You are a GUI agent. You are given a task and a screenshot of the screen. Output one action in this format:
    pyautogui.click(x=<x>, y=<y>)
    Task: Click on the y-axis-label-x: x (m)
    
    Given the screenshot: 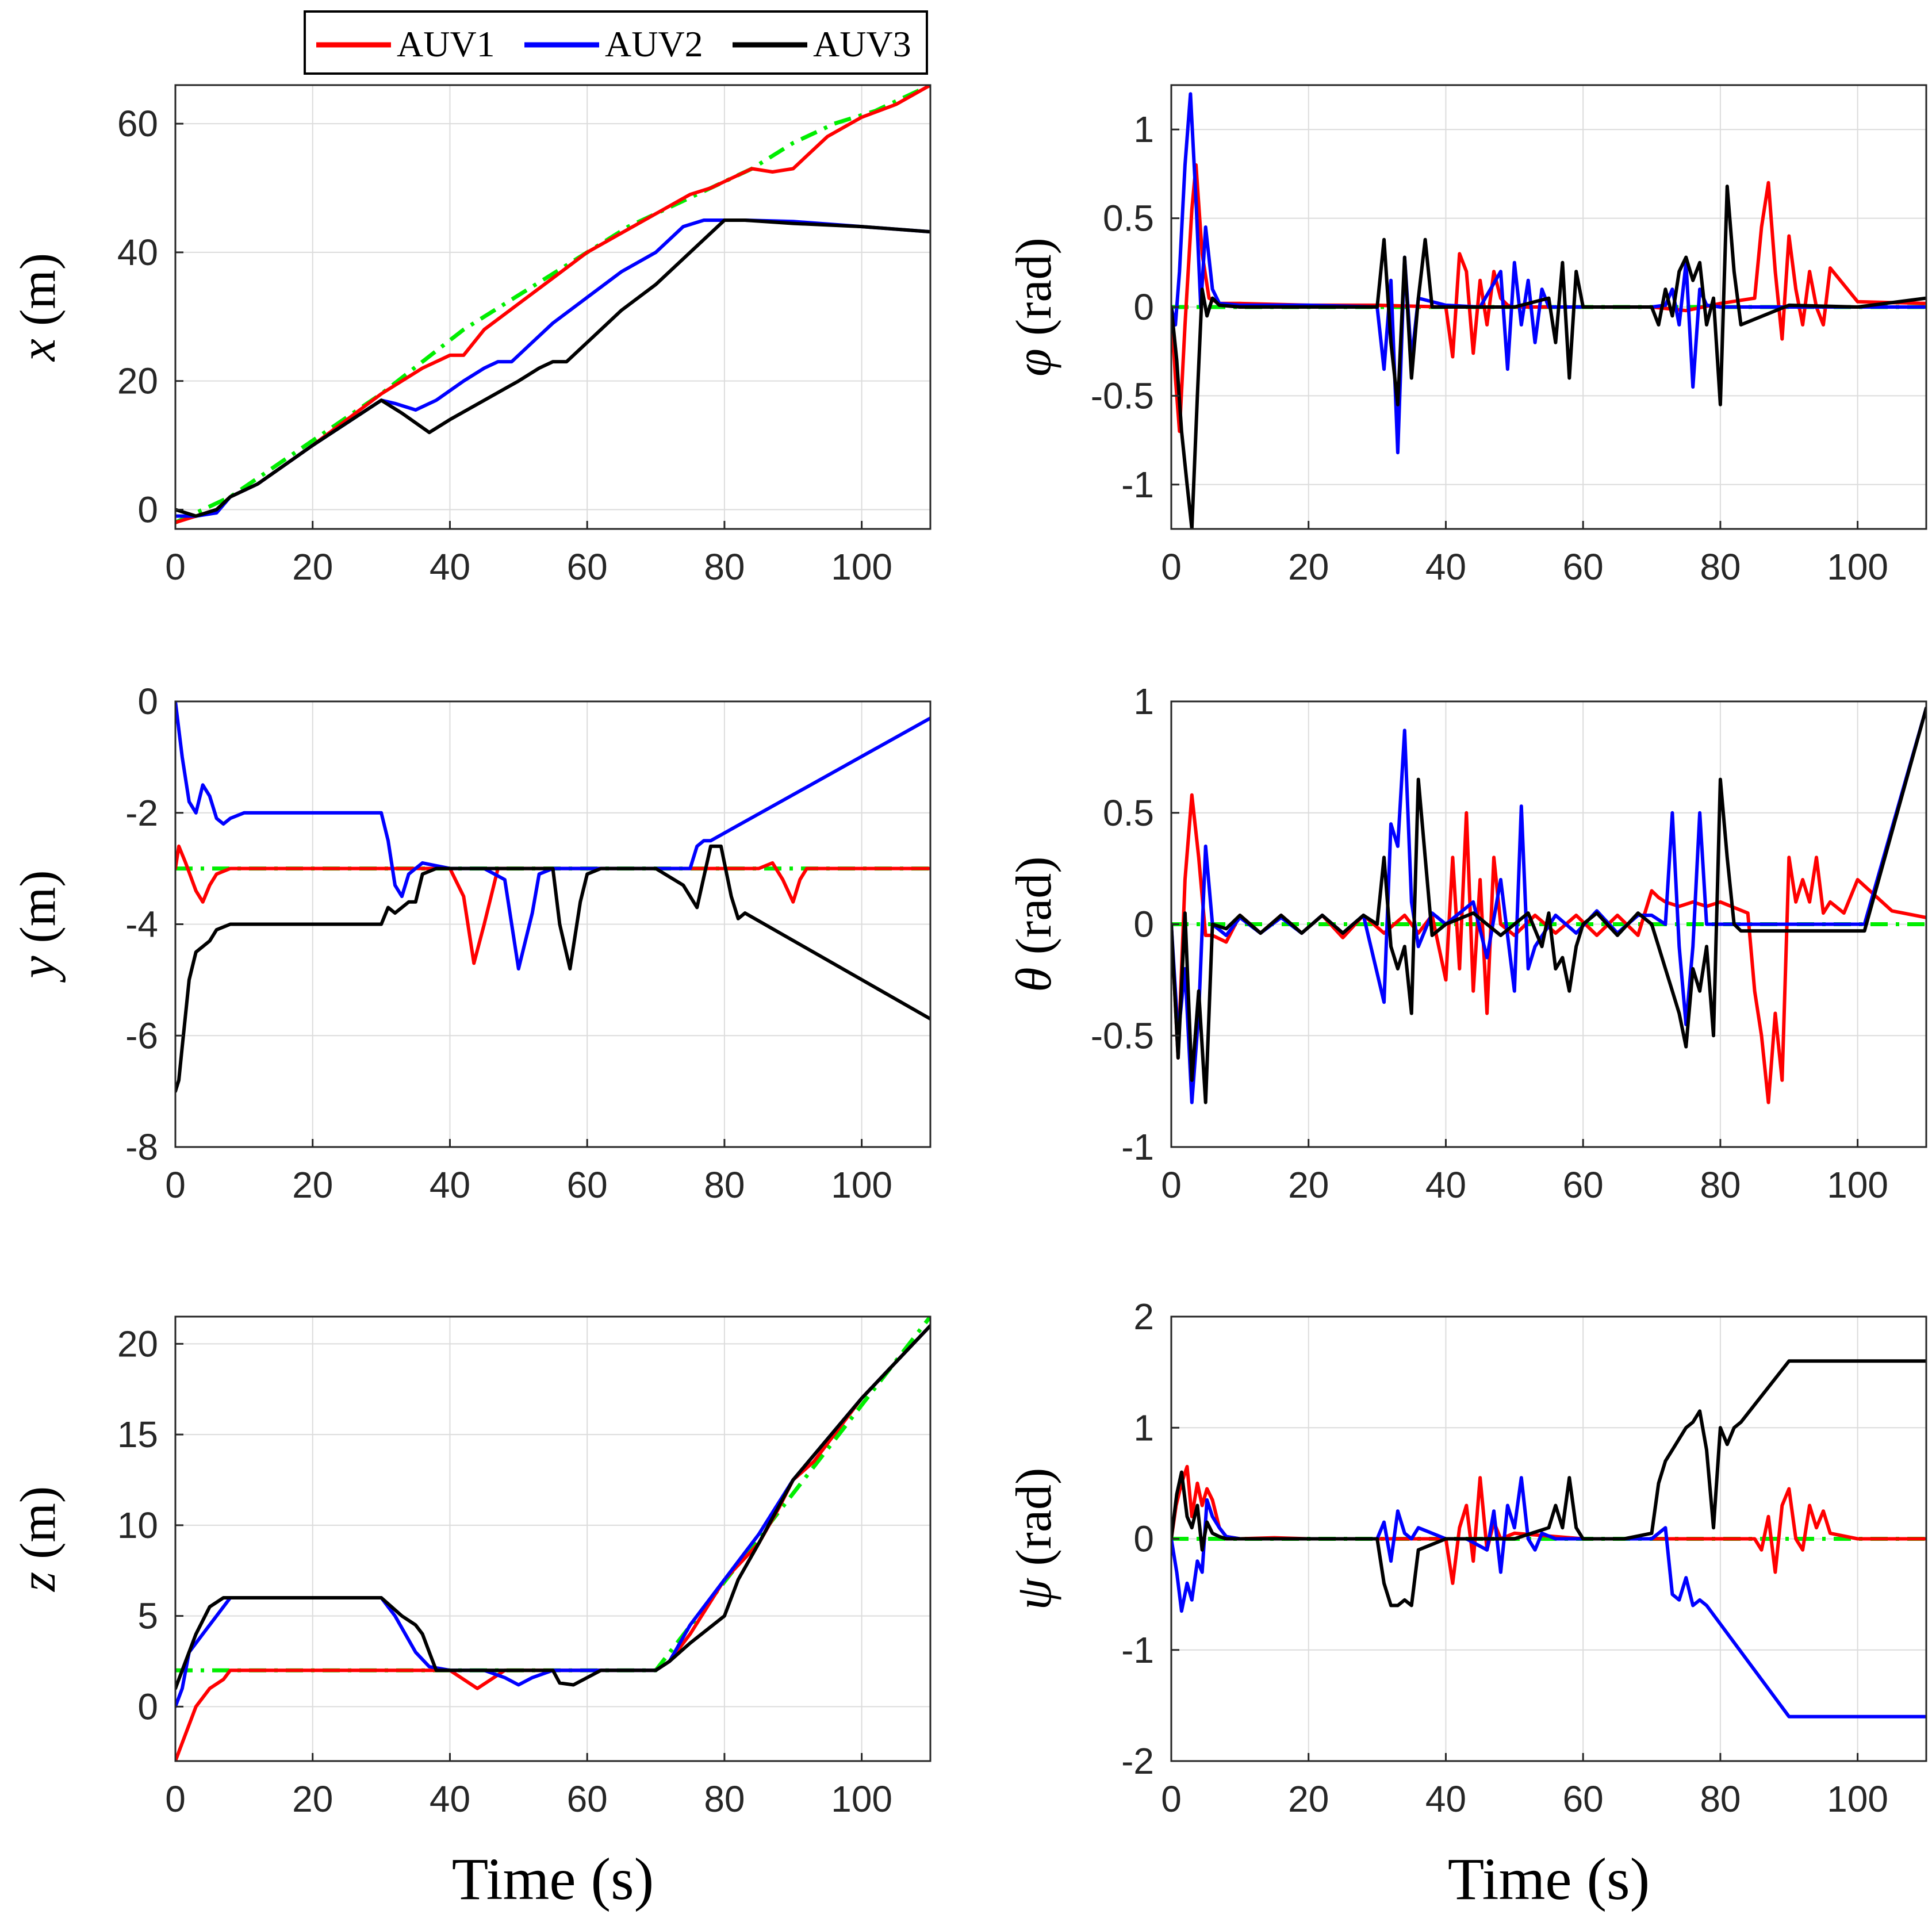 What is the action you would take?
    pyautogui.click(x=38, y=307)
    